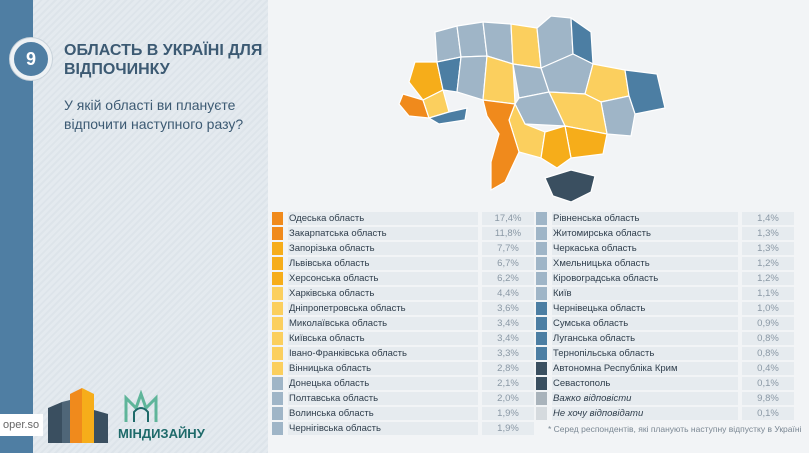  I want to click on legend-row: Полтавська область 2,0%, so click(403, 398).